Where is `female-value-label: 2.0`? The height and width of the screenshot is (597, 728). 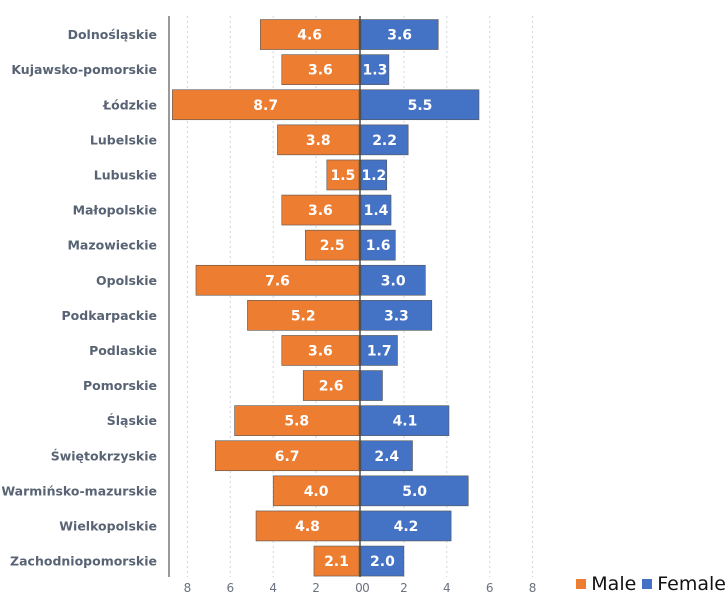
female-value-label: 2.0 is located at coordinates (382, 562).